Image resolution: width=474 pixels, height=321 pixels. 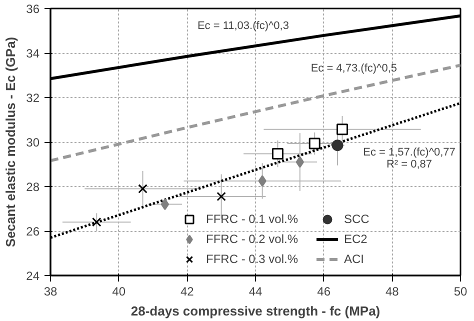 I want to click on y-tick-label: 32, so click(x=33, y=98).